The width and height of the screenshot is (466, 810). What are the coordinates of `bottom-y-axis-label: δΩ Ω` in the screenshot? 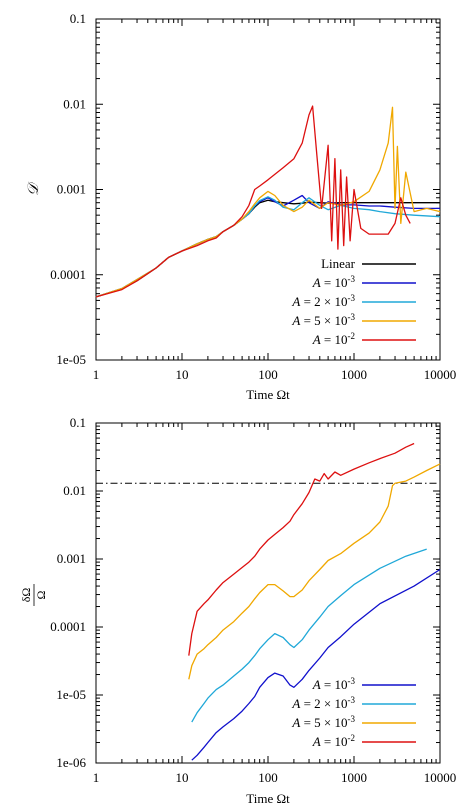 It's located at (33, 595).